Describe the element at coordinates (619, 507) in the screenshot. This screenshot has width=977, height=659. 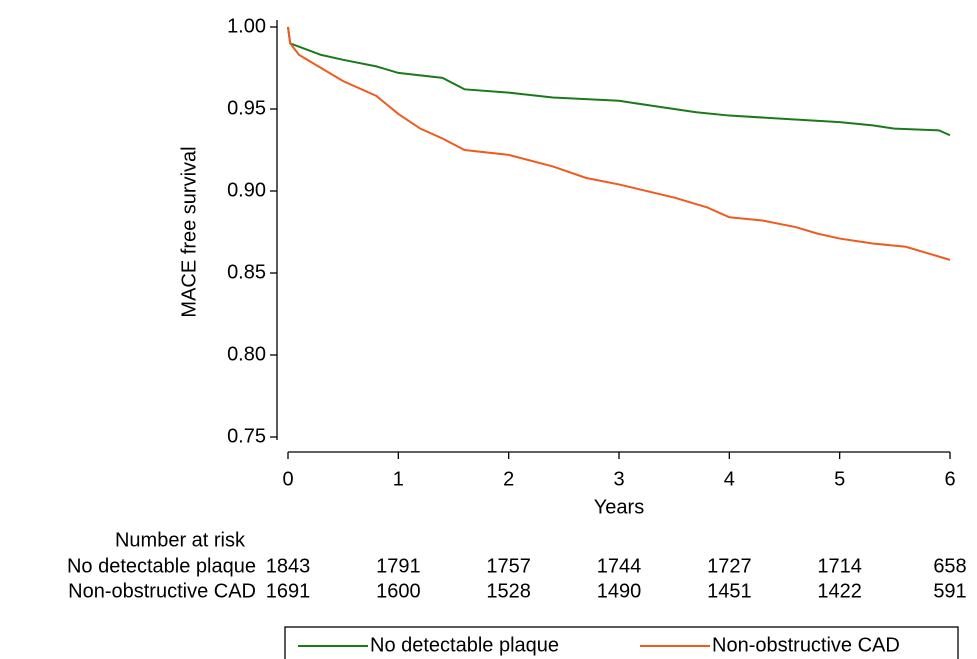
I see `x-axis-label: Years` at that location.